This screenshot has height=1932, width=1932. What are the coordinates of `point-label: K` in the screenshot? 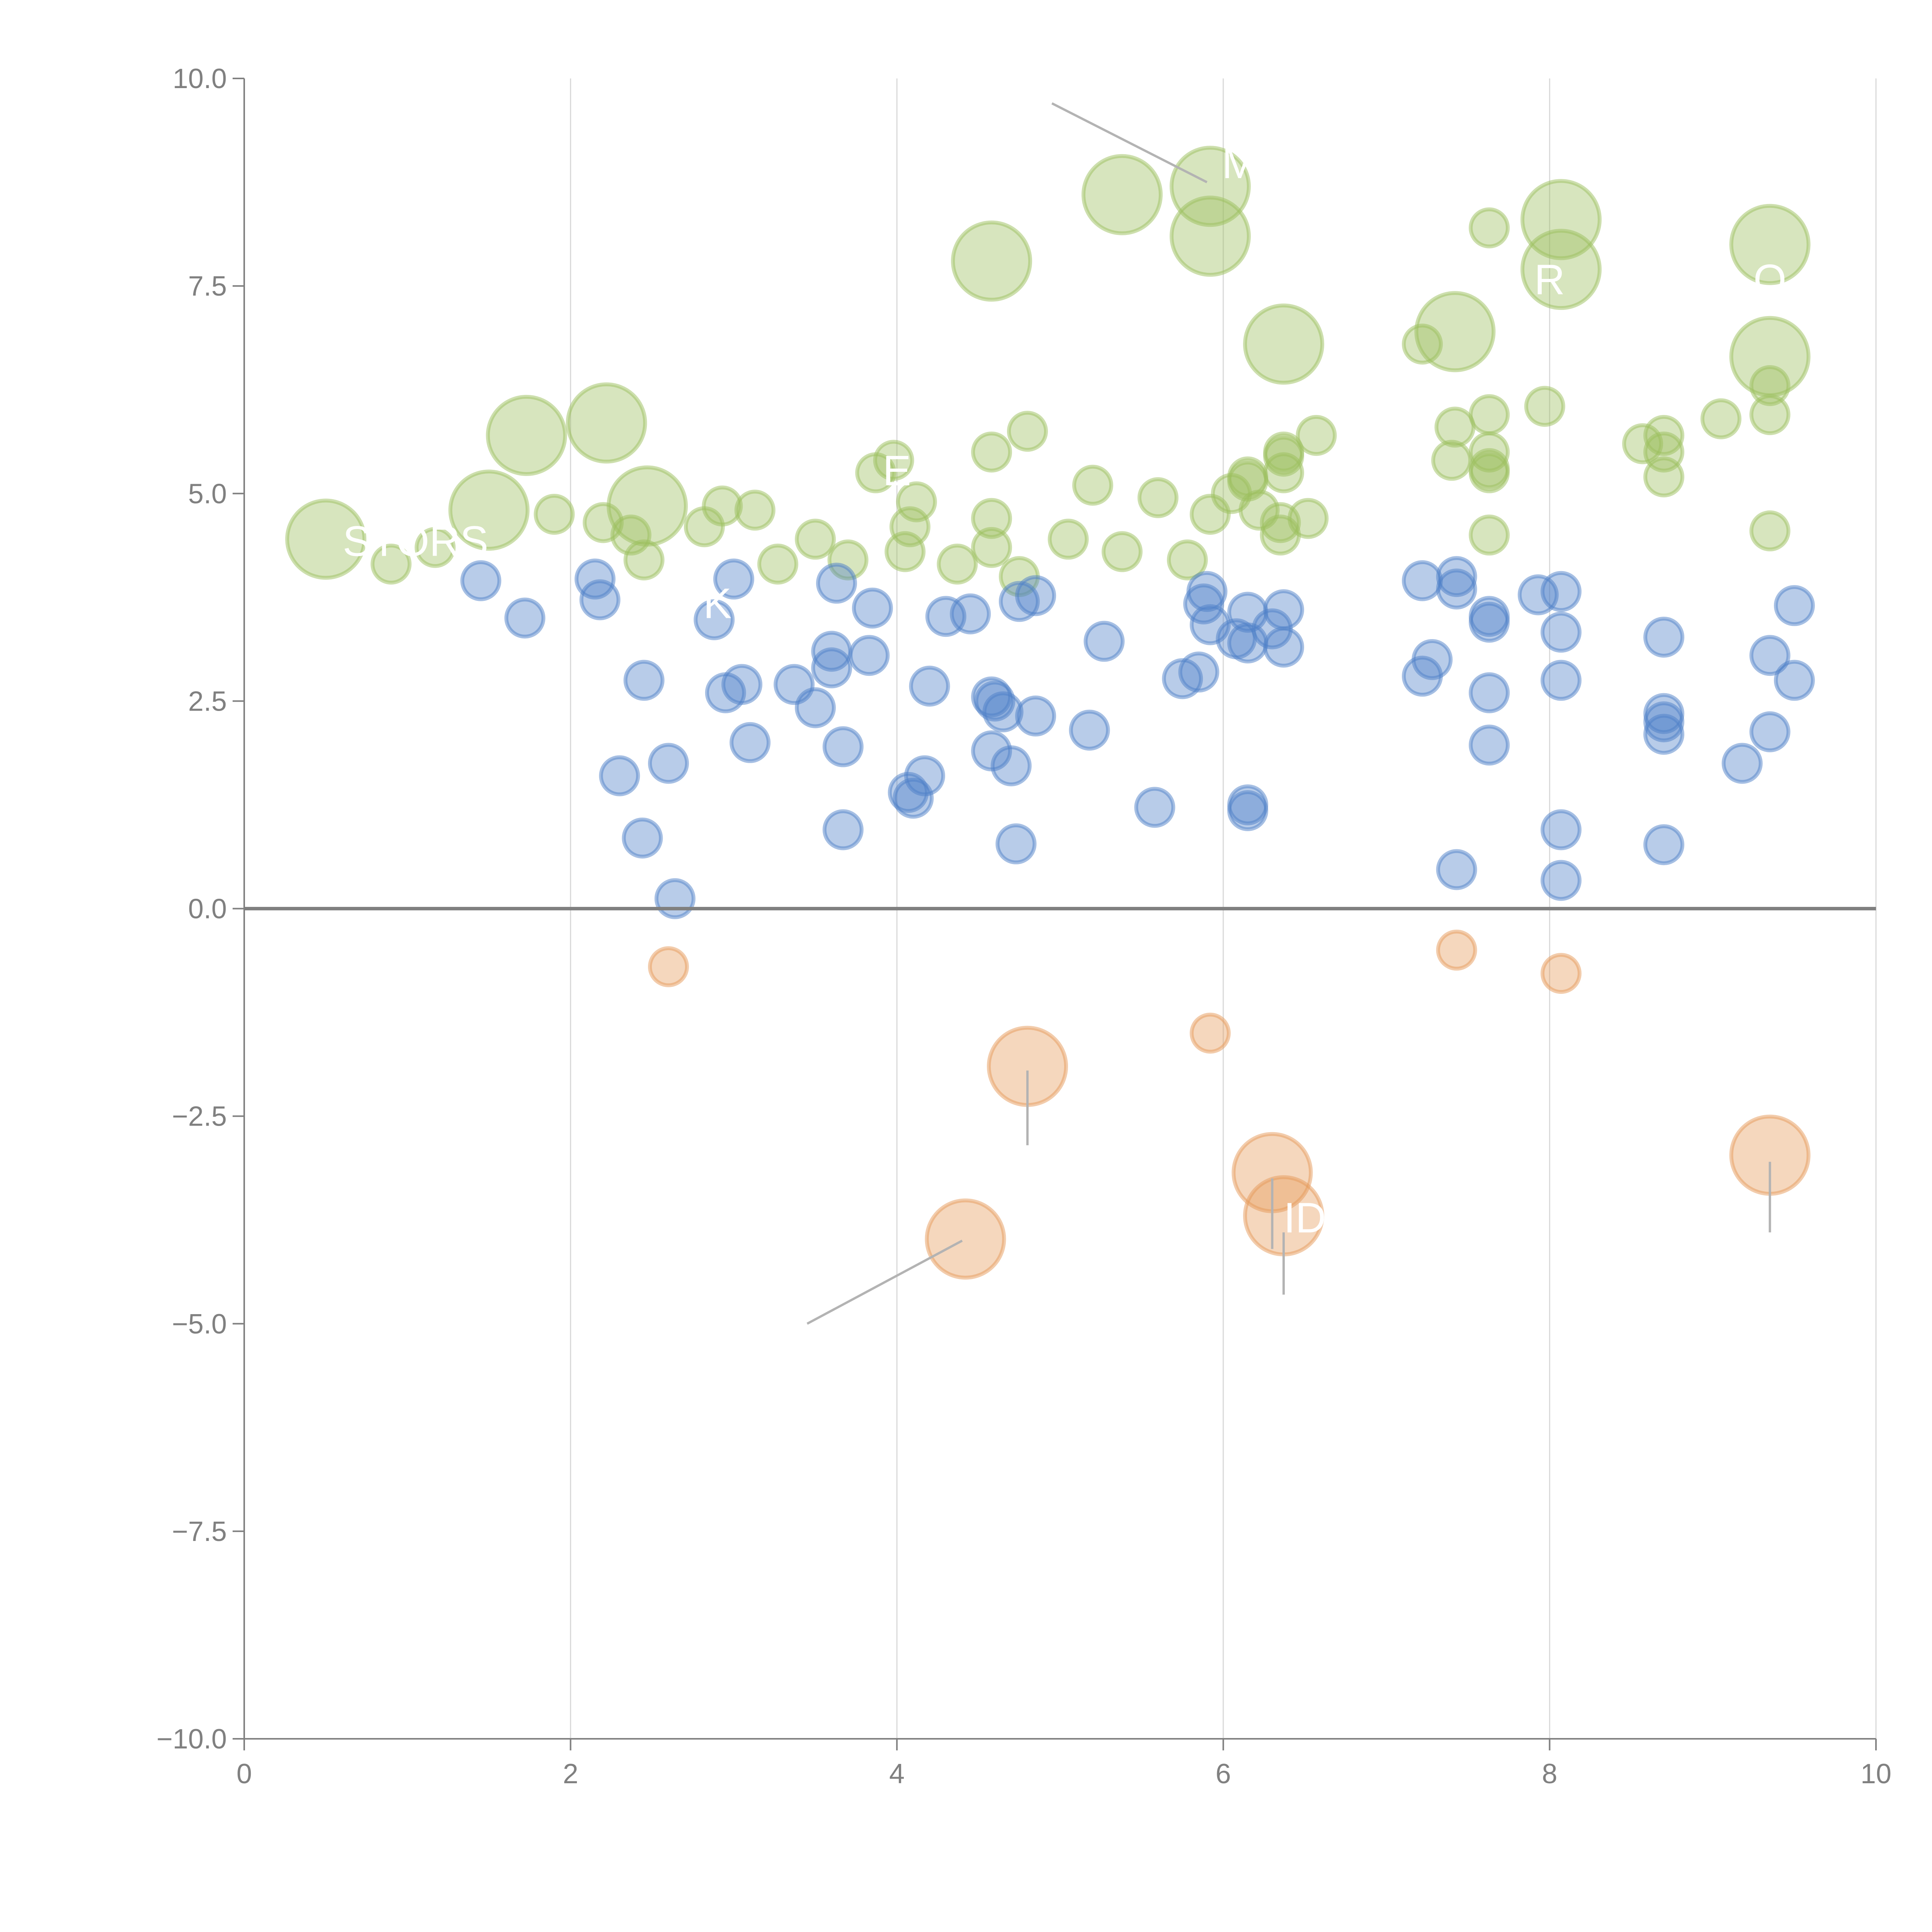 It's located at (717, 604).